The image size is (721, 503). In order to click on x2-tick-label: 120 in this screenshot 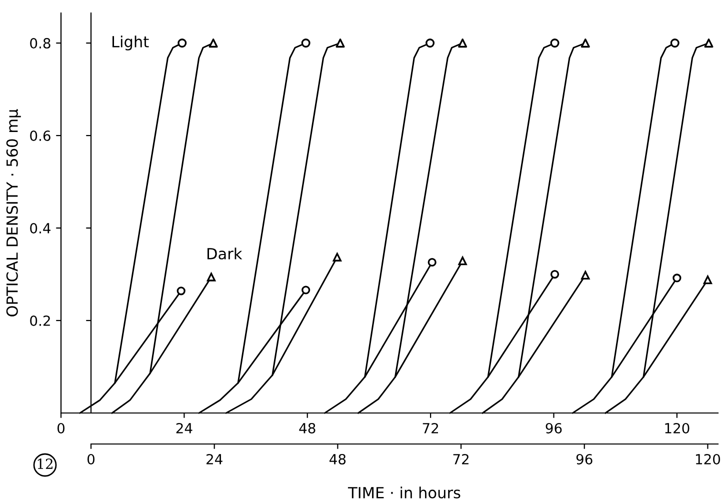, I will do `click(708, 459)`.